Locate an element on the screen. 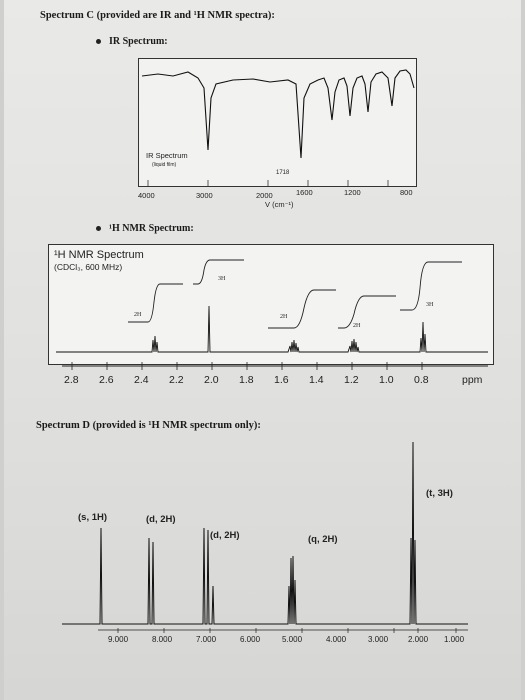  ir-bullet: IR Spectrum: is located at coordinates (132, 41).